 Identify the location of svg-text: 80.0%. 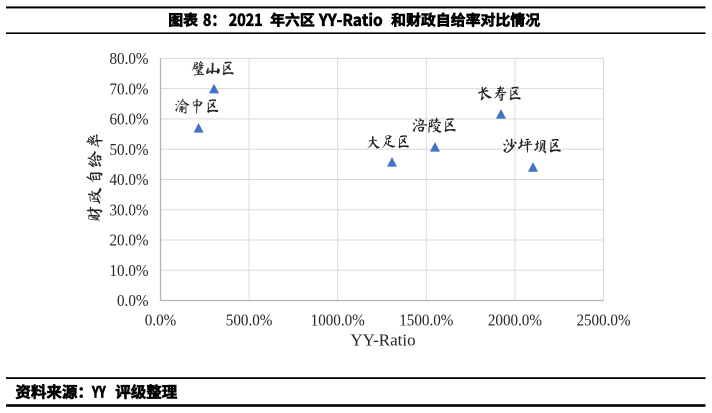
(129, 58).